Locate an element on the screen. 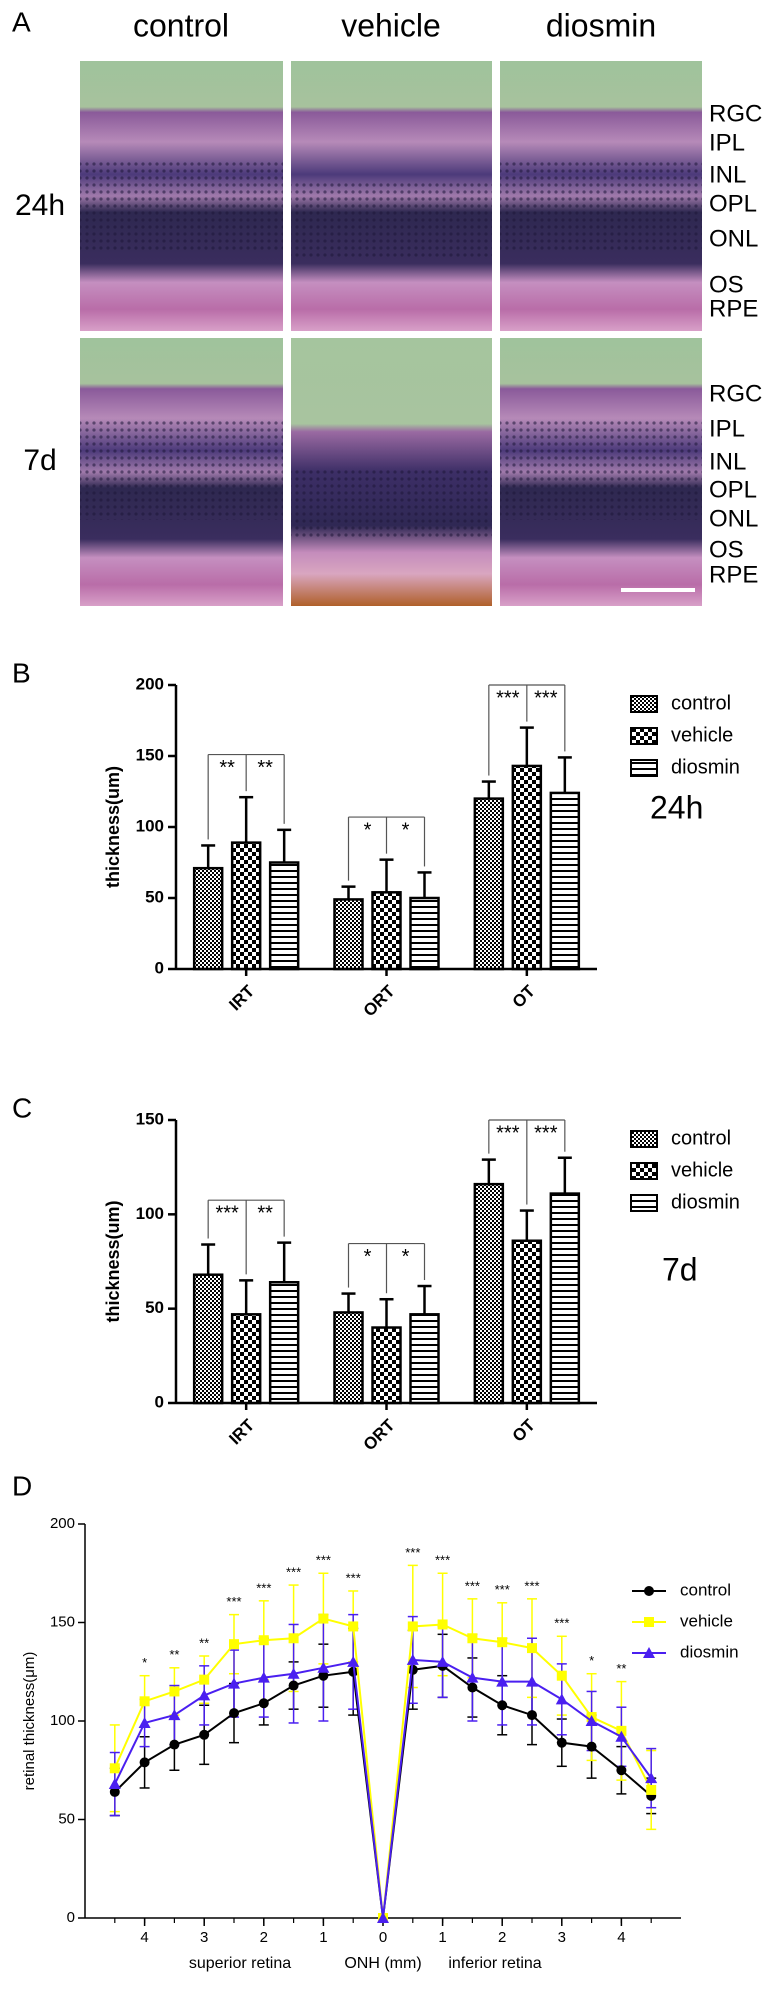 Image resolution: width=778 pixels, height=1993 pixels. x-axis-label: inferior retina is located at coordinates (494, 1963).